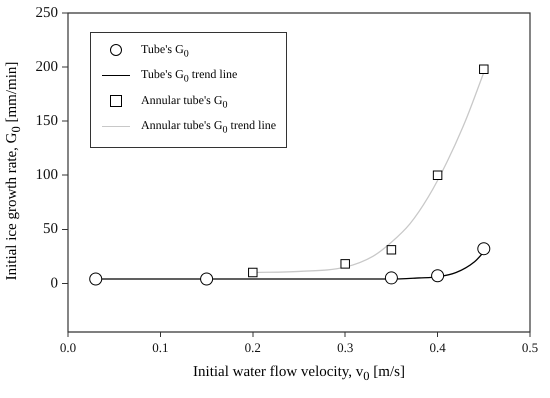  Describe the element at coordinates (165, 51) in the screenshot. I see `legend-label: Tube's G$_{0}$` at that location.